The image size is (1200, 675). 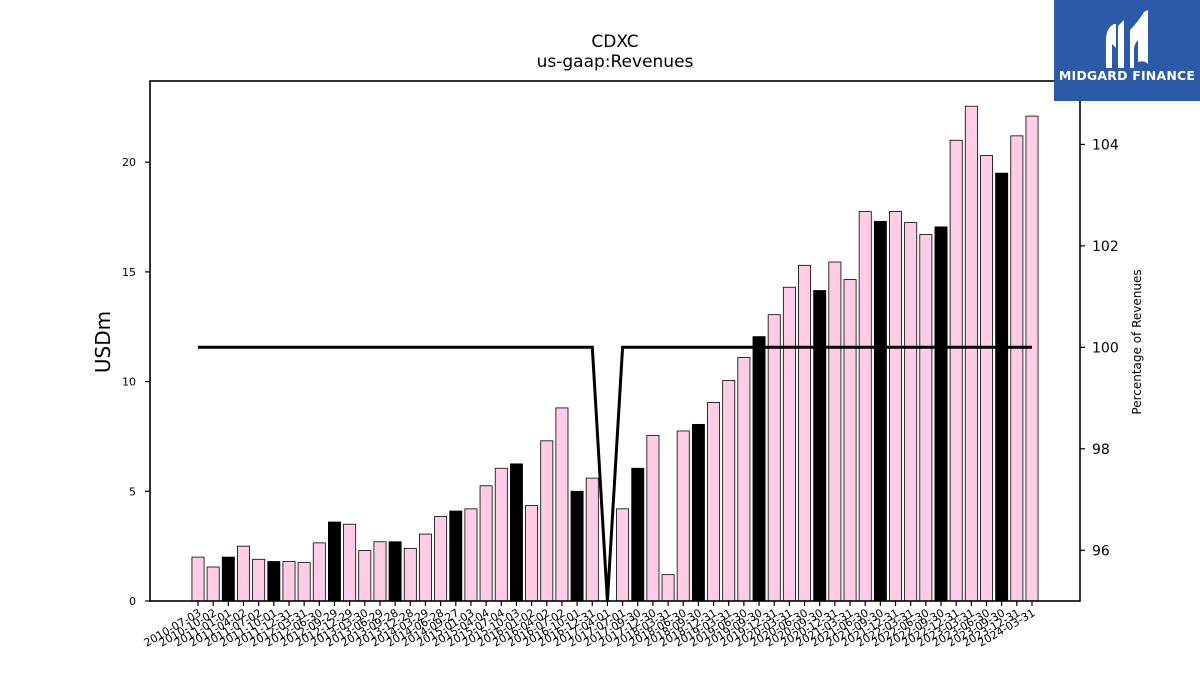 What do you see at coordinates (1101, 551) in the screenshot?
I see `y2-tick-label-96: 96` at bounding box center [1101, 551].